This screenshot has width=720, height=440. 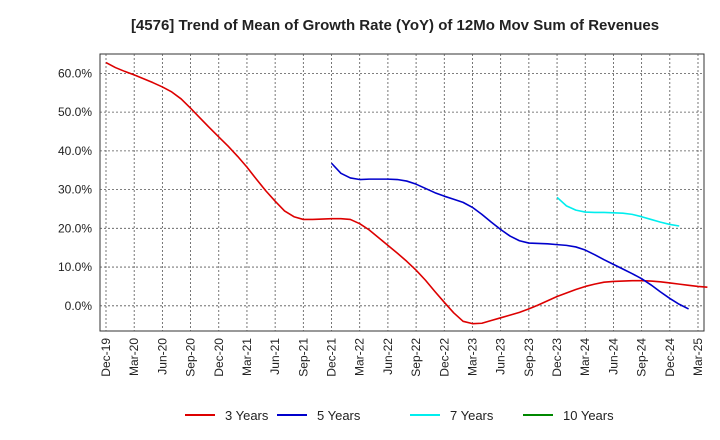 I want to click on x-tick-label: Dec-22, so click(x=444, y=357).